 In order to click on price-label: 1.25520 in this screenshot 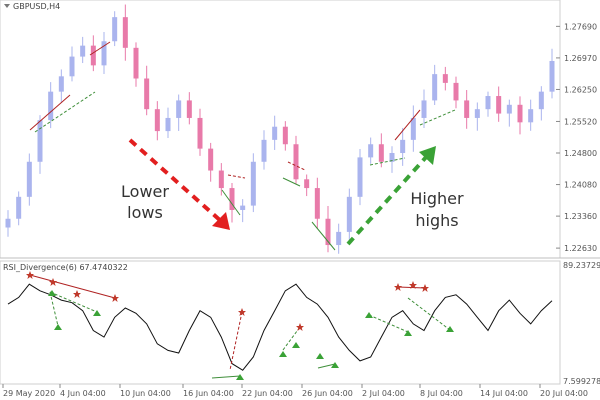, I will do `click(580, 121)`.